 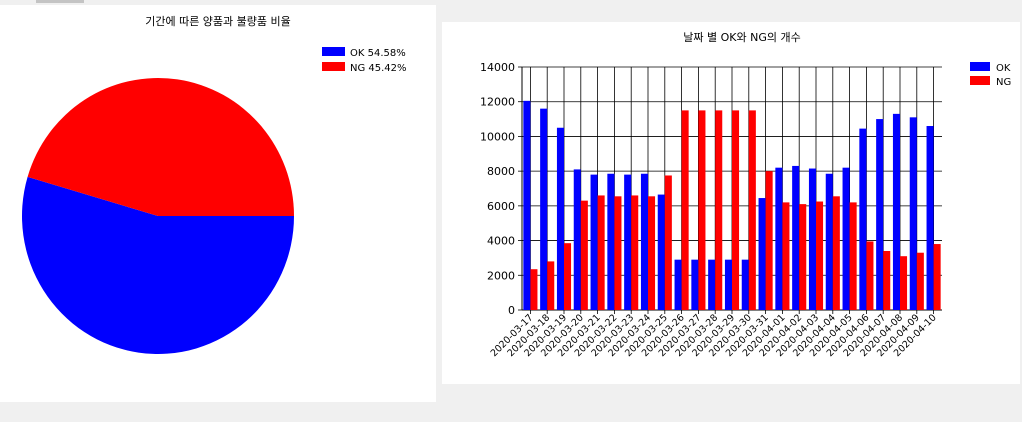 What do you see at coordinates (1003, 68) in the screenshot?
I see `bar-legend-label-ok: OK` at bounding box center [1003, 68].